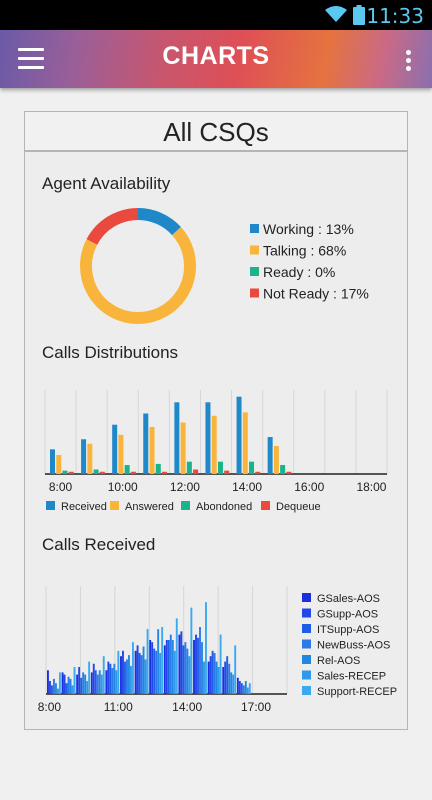 The height and width of the screenshot is (800, 432). What do you see at coordinates (31, 59) in the screenshot?
I see `hamburger-menu-icon` at bounding box center [31, 59].